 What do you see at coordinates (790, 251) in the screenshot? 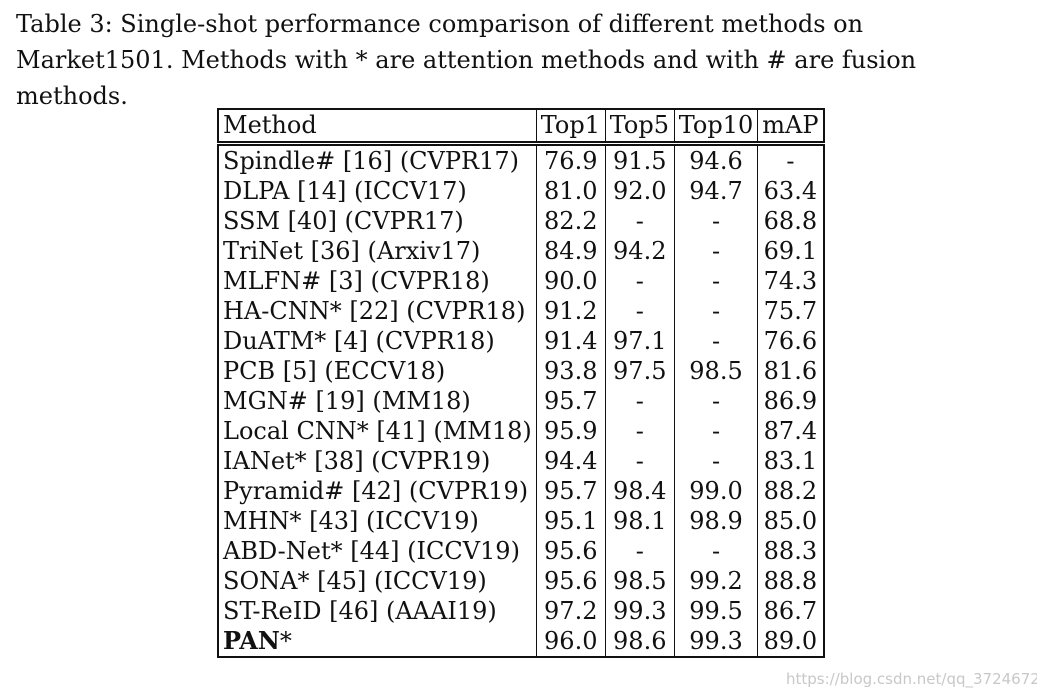
I see `cell-map: 69.1` at bounding box center [790, 251].